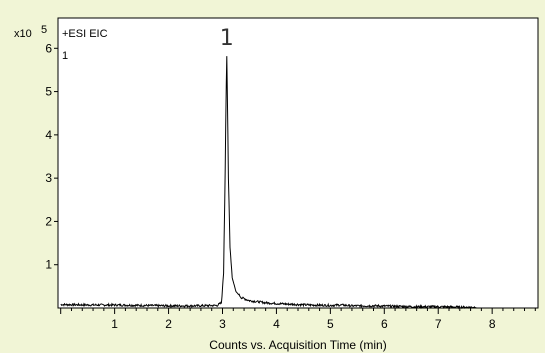 This screenshot has width=545, height=353. I want to click on y-multiplier-exponent: 5, so click(44, 30).